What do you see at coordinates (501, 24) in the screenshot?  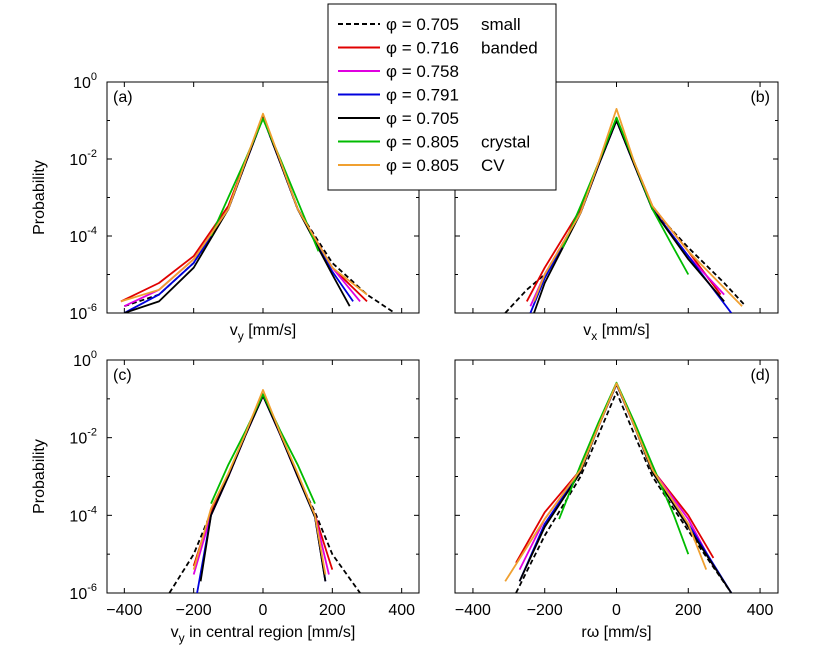 I see `legend-note: small` at bounding box center [501, 24].